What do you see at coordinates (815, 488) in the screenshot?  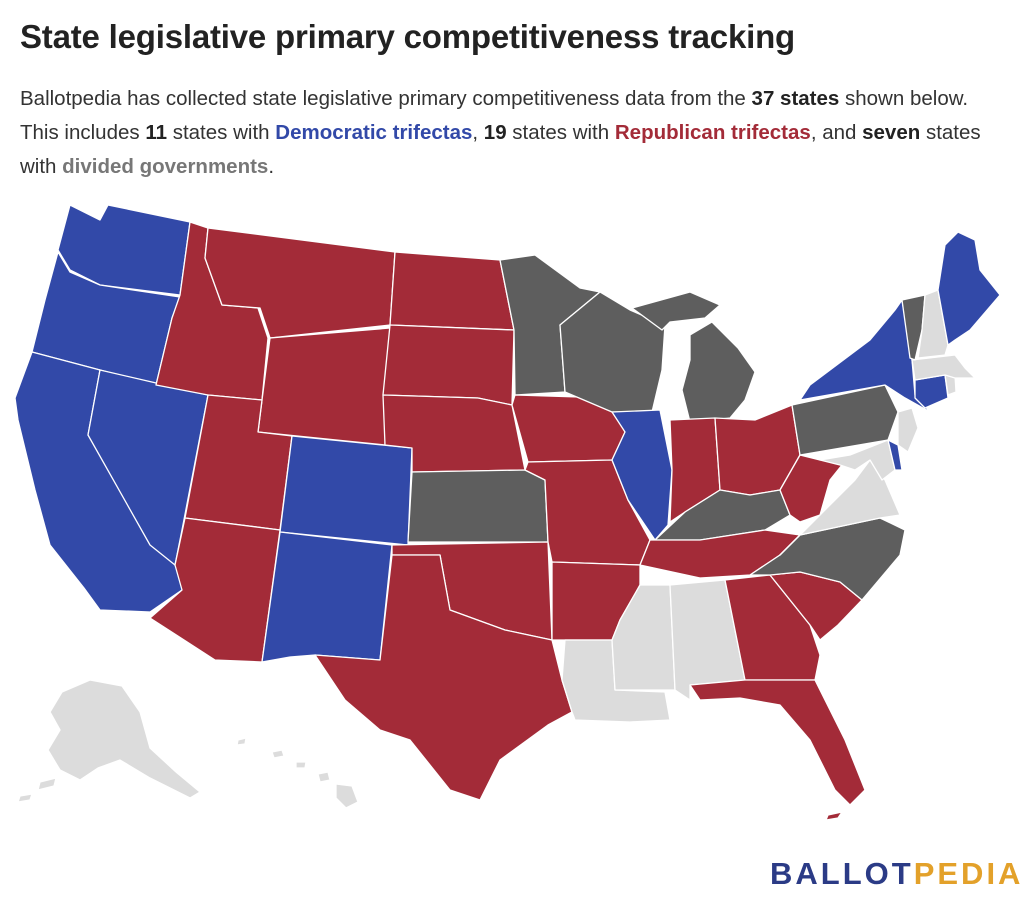 I see `state-wv` at bounding box center [815, 488].